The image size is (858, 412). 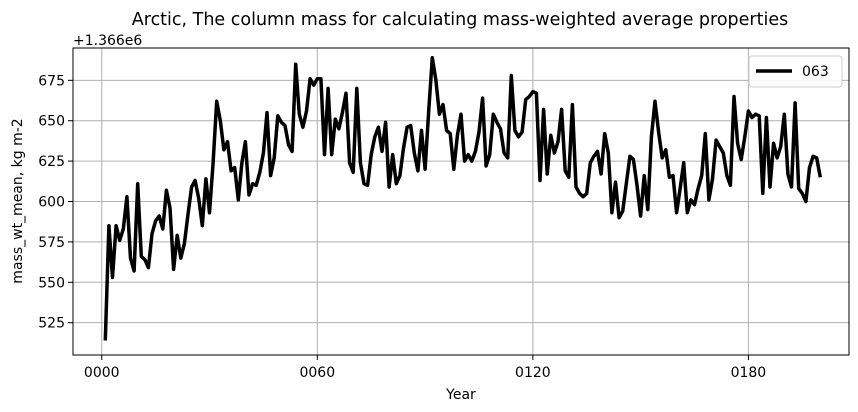 What do you see at coordinates (425, 368) in the screenshot?
I see `x-axis: 0000 0060 0120 0180` at bounding box center [425, 368].